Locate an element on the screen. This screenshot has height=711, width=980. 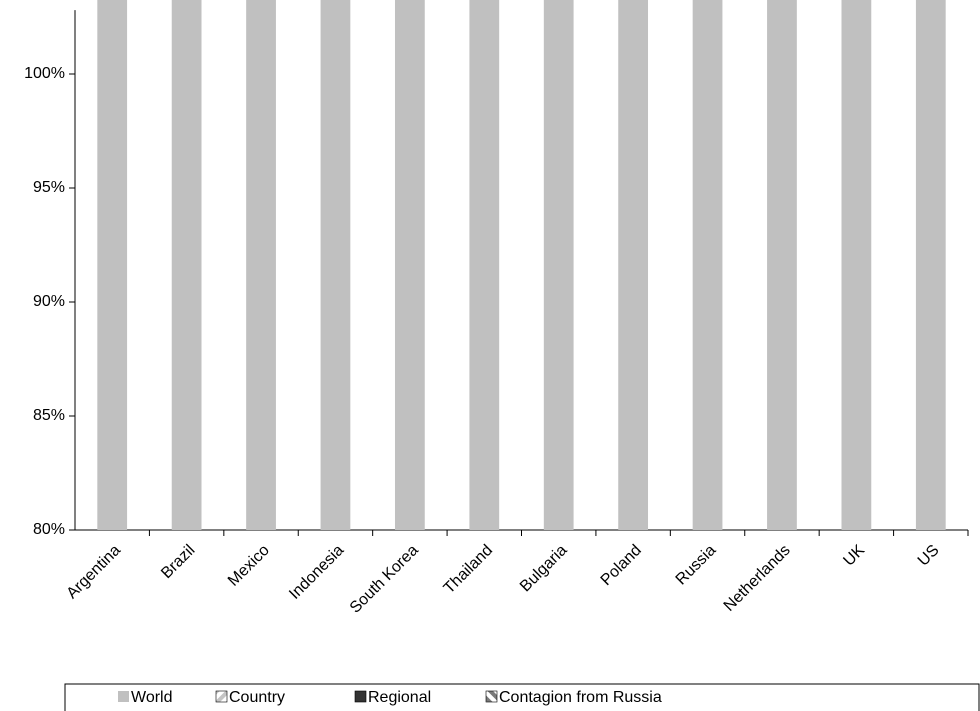
x-tick-label: South Korea is located at coordinates (384, 579).